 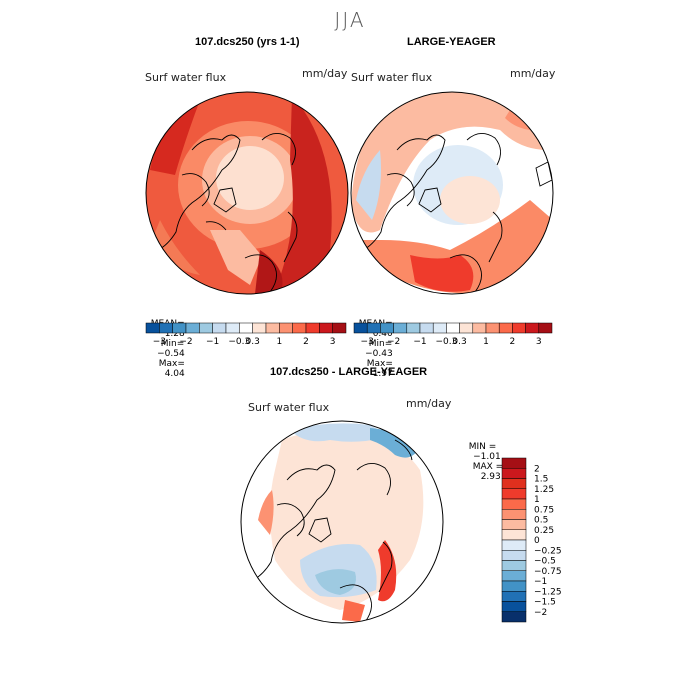 What do you see at coordinates (239, 342) in the screenshot?
I see `panel-1-colorbar-tick-label: −0.3` at bounding box center [239, 342].